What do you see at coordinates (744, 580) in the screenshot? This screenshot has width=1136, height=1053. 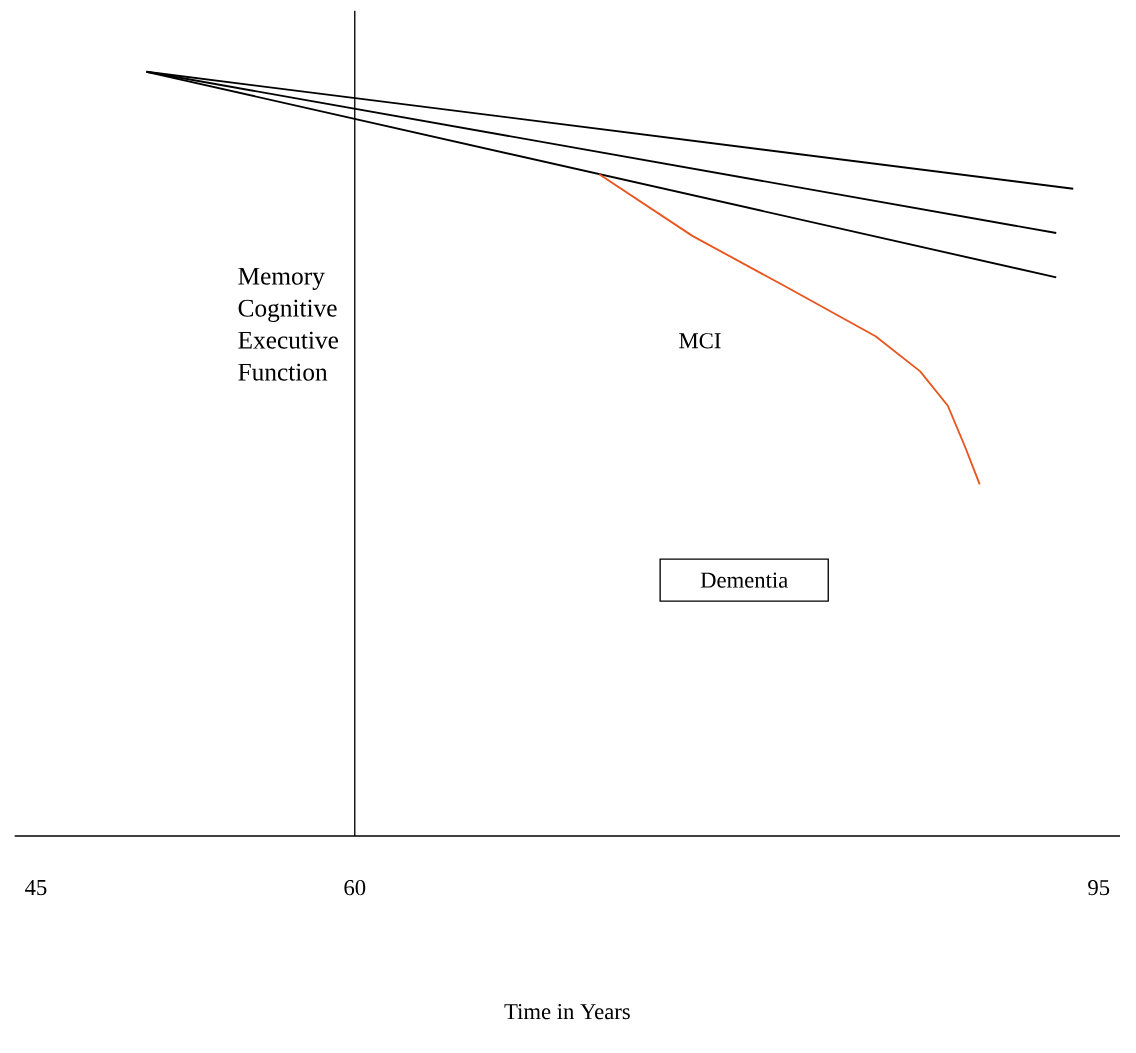 I see `annotation: Dementia` at bounding box center [744, 580].